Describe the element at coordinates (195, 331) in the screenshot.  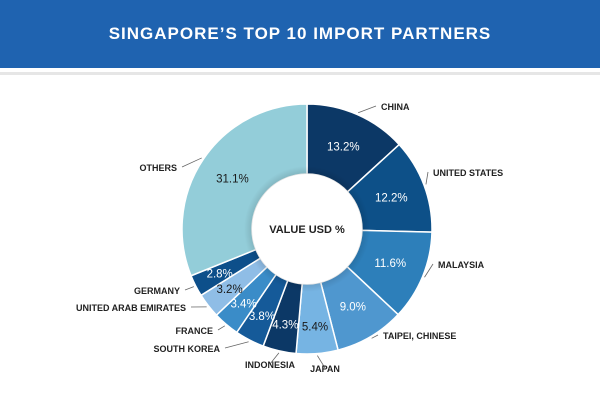
I see `slice-category-label: FRANCE` at that location.